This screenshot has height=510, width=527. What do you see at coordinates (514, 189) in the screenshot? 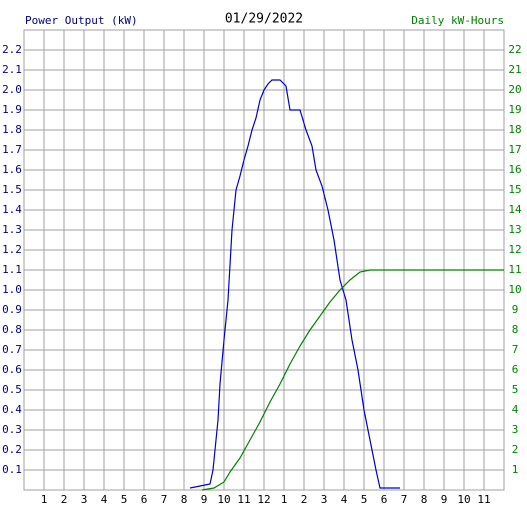
I see `y2-tick-label: 15` at bounding box center [514, 189].